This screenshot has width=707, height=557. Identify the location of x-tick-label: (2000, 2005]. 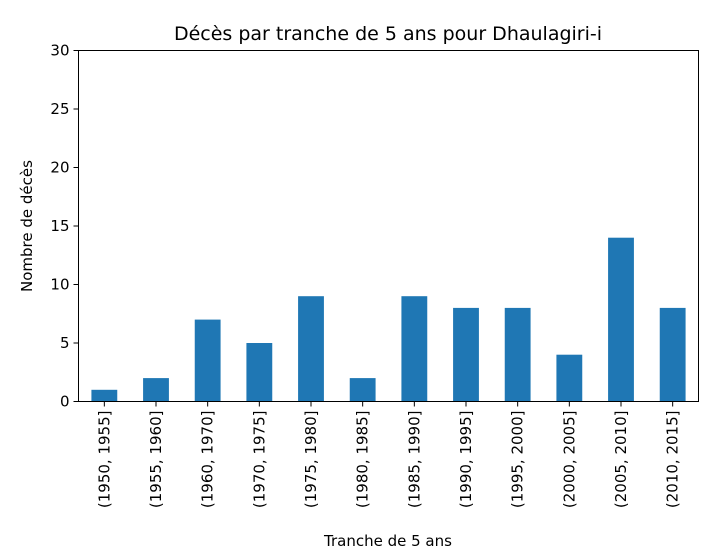
(569, 460).